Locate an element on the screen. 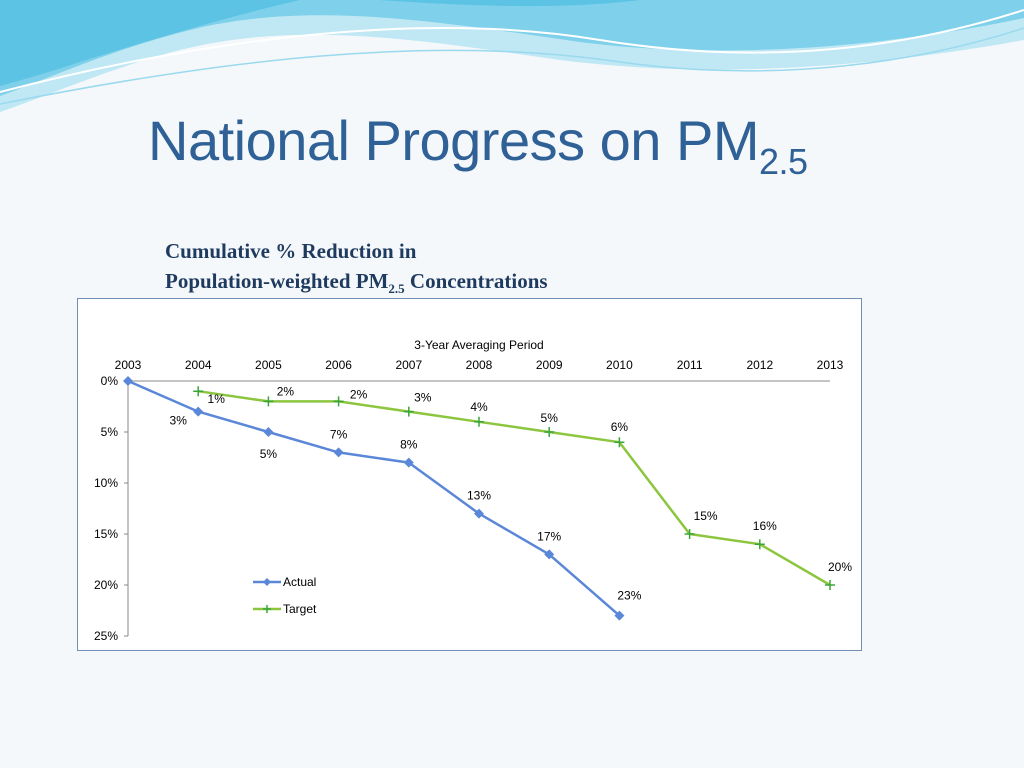 Image resolution: width=1024 pixels, height=768 pixels. x-axis-title: 3-Year Averaging Period is located at coordinates (478, 345).